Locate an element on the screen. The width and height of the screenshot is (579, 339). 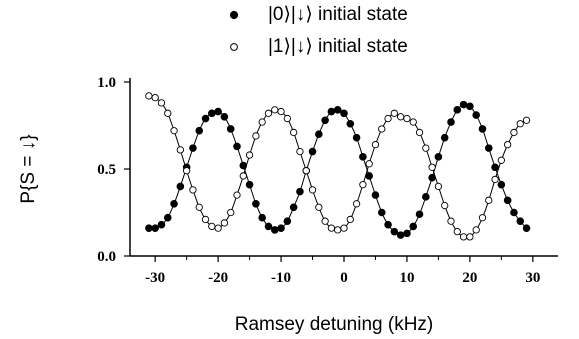
y-tick-label: 1.0 is located at coordinates (106, 83).